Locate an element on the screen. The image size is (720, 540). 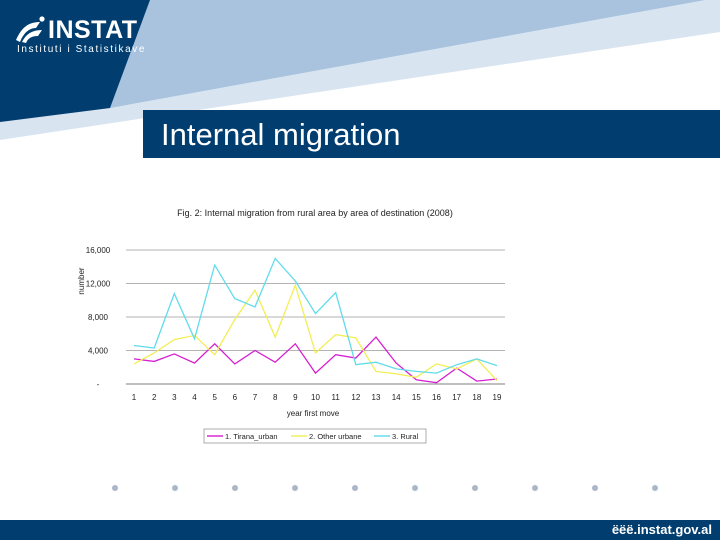
x-tick-labels: 1 2 3 4 5 6 7 8 9 10 11 12 13 14 15 16 17 18 19 is located at coordinates (317, 397).